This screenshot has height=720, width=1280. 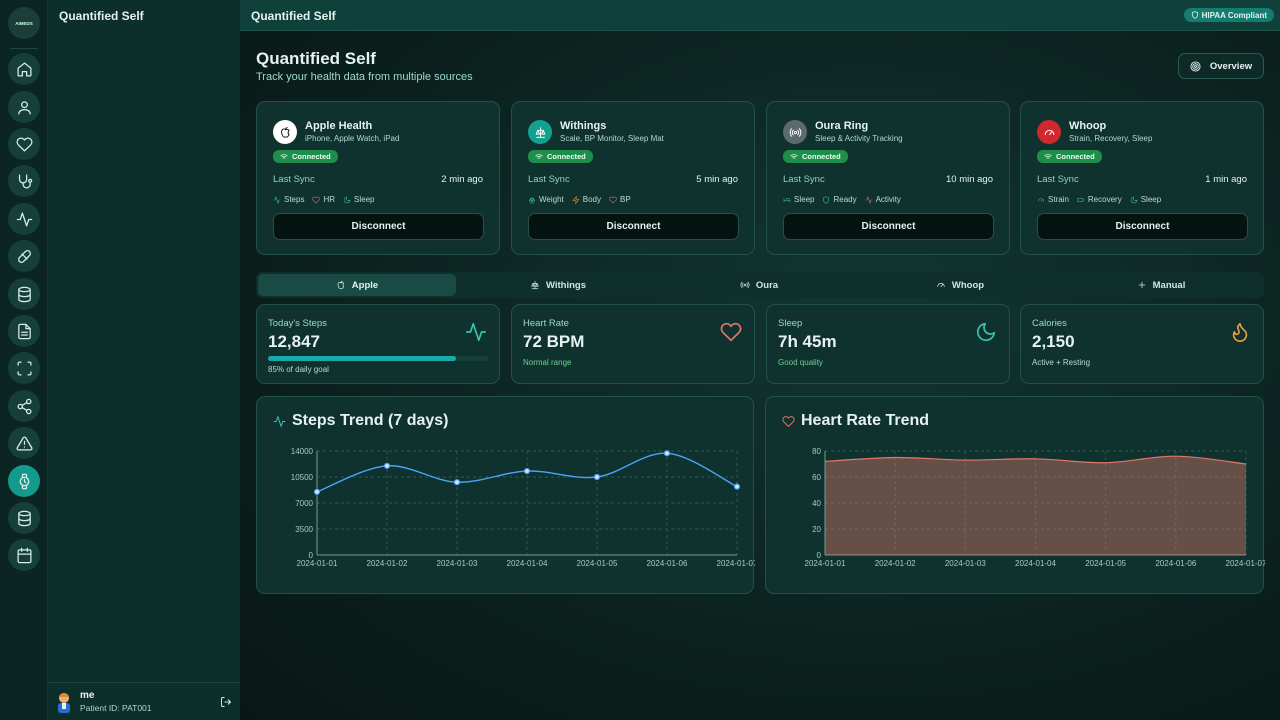 What do you see at coordinates (551, 199) in the screenshot?
I see `metric-label: Weight` at bounding box center [551, 199].